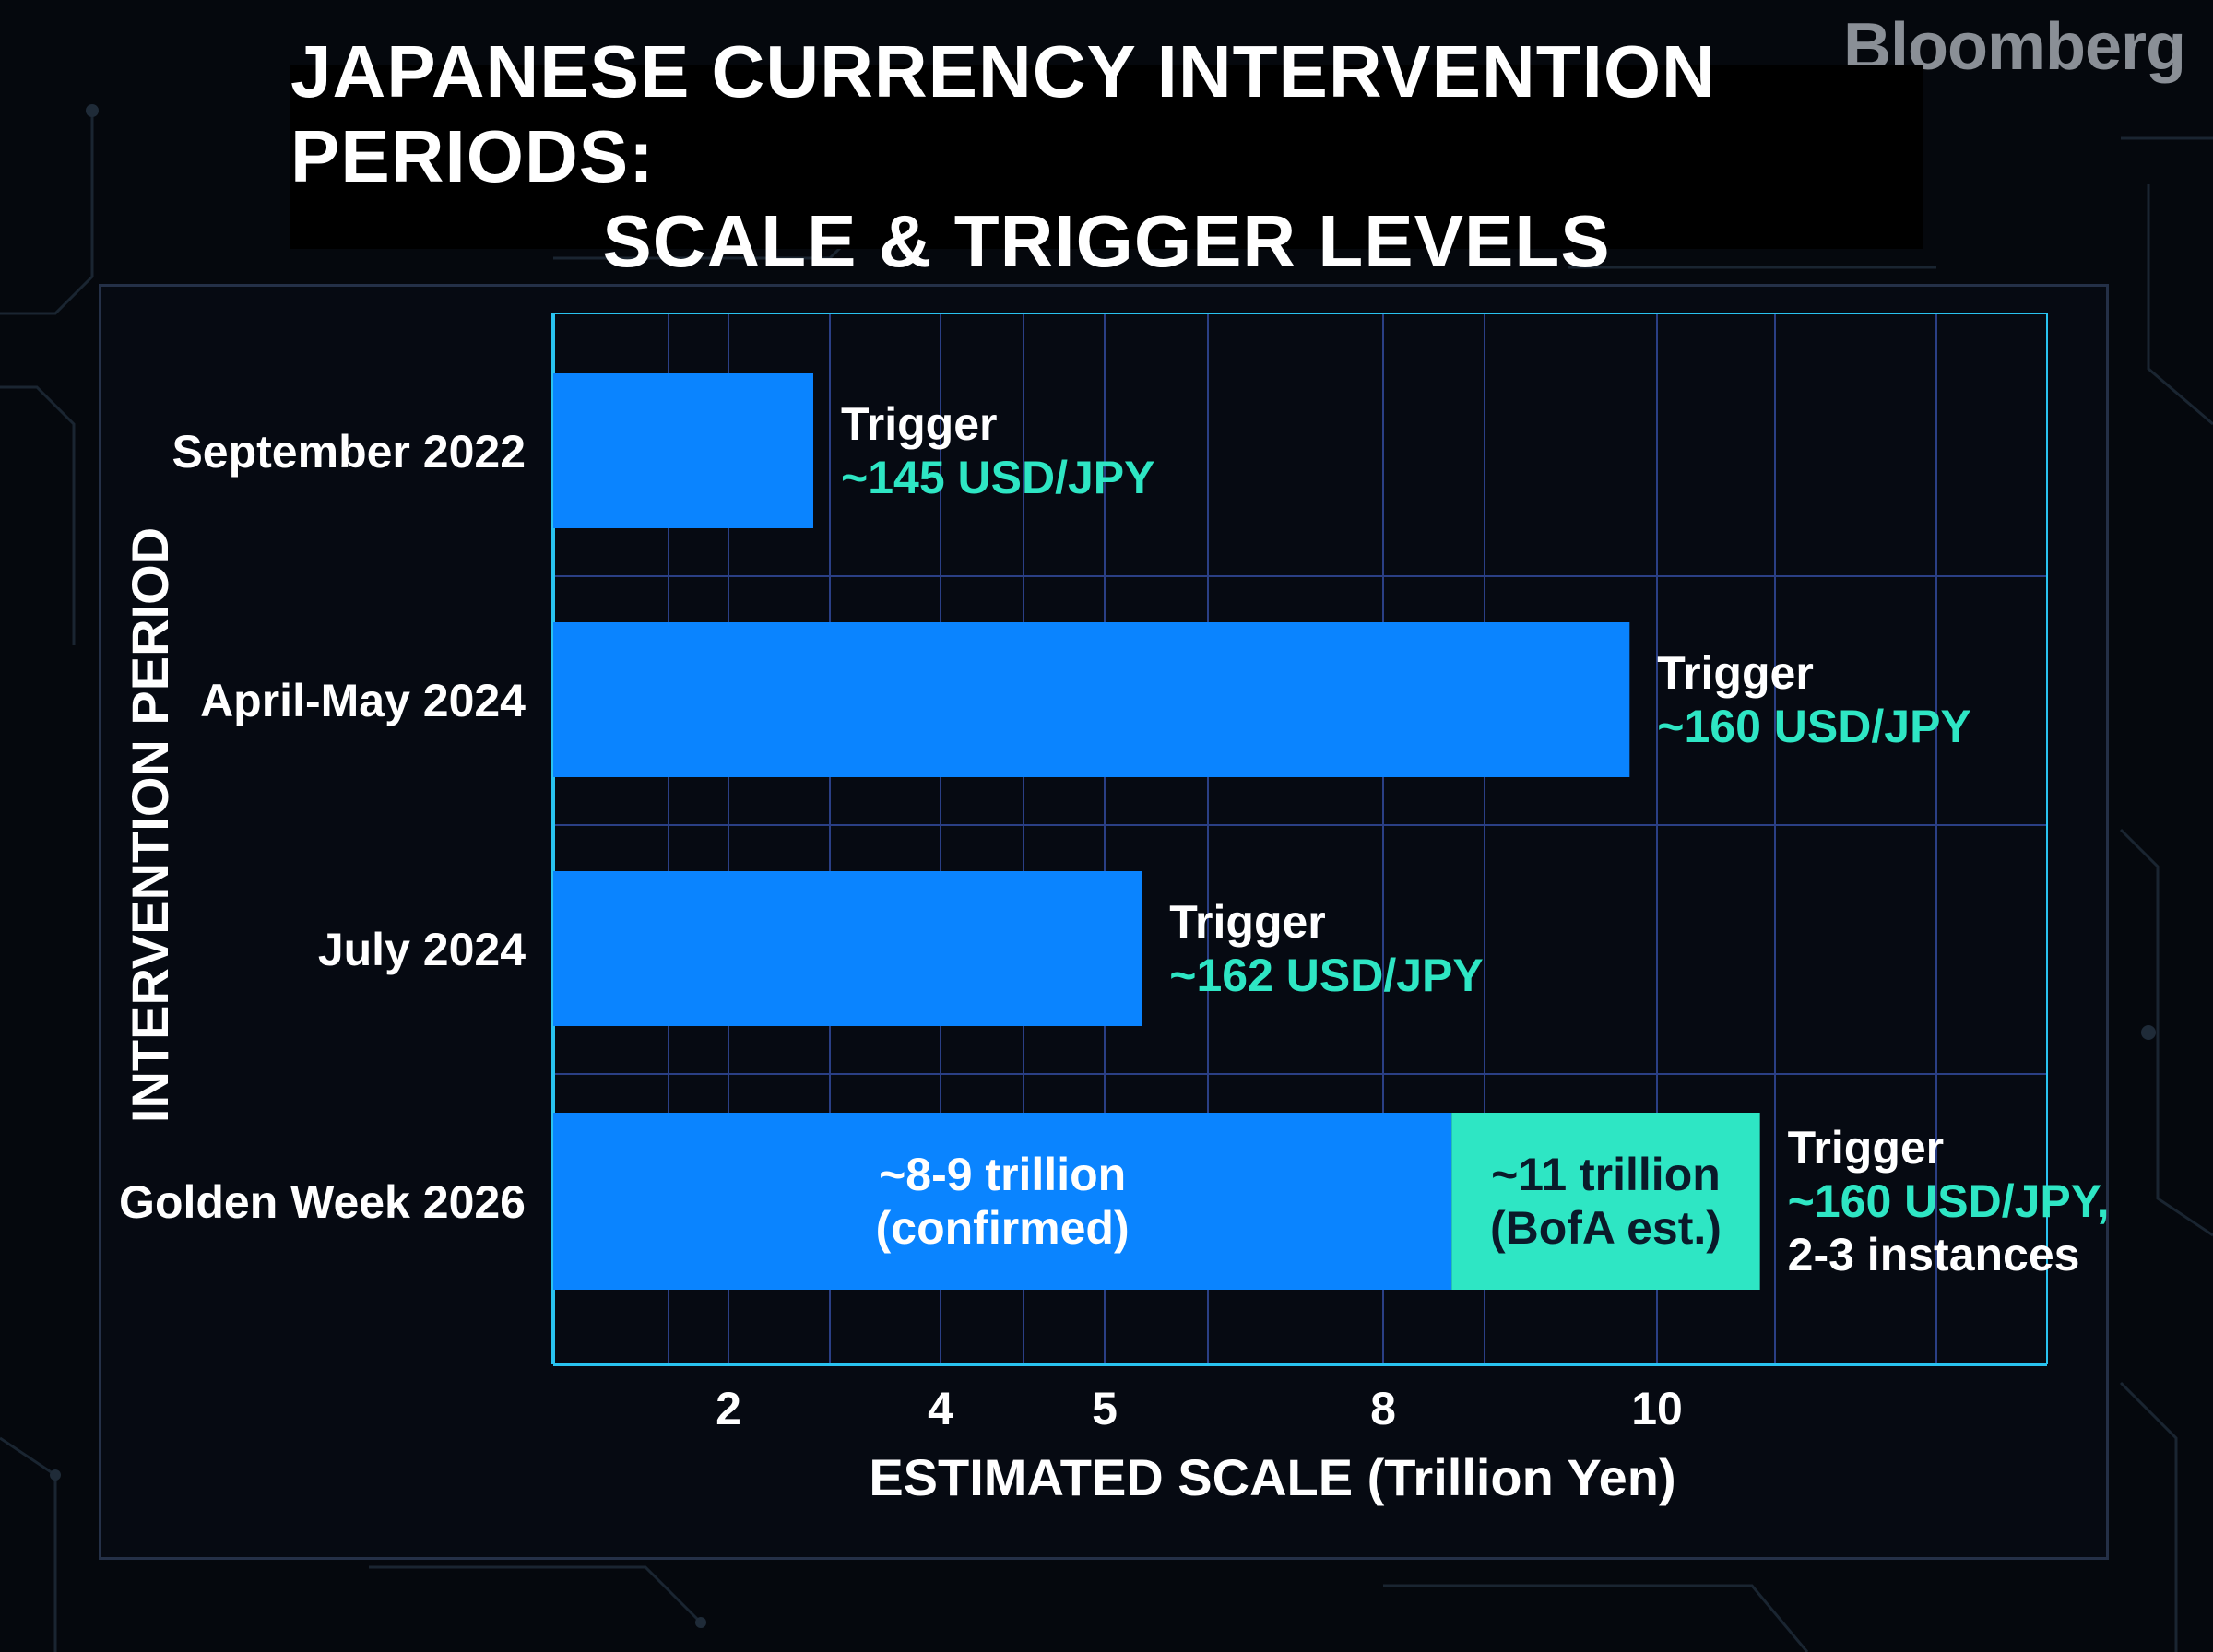 The width and height of the screenshot is (2213, 1652). What do you see at coordinates (1326, 976) in the screenshot?
I see `trigger-annotation-2-1: ~162 USD/JPY` at bounding box center [1326, 976].